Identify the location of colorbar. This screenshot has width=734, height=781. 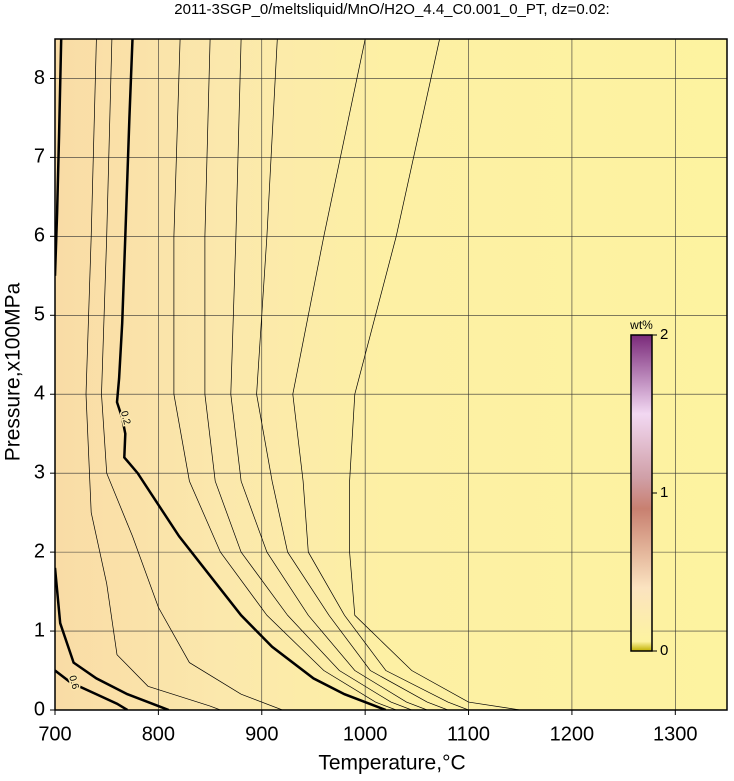
(641, 493).